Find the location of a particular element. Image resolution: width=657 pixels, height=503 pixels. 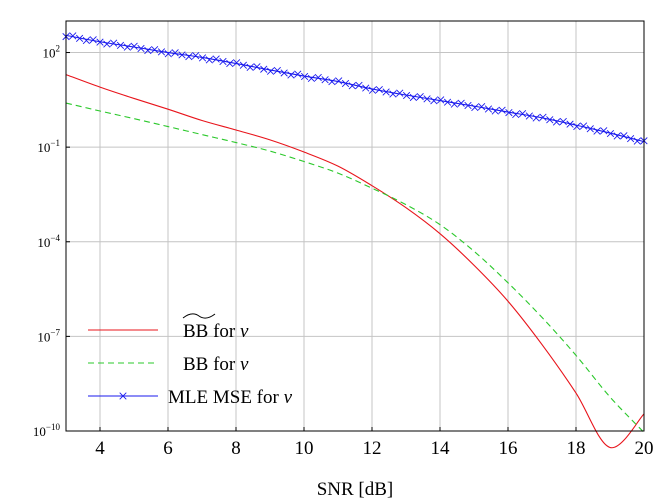

x-tick-label: 18 is located at coordinates (576, 448).